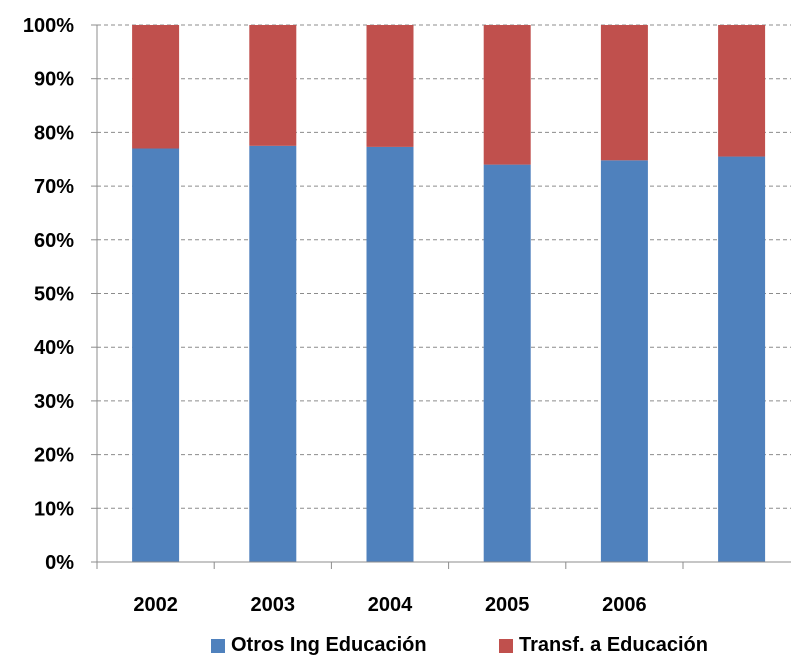 The width and height of the screenshot is (791, 660). I want to click on y-tick-labels: 0% 10% 20% 30% 40% 50% 60% 70% 80% 90% 100%, so click(48, 294).